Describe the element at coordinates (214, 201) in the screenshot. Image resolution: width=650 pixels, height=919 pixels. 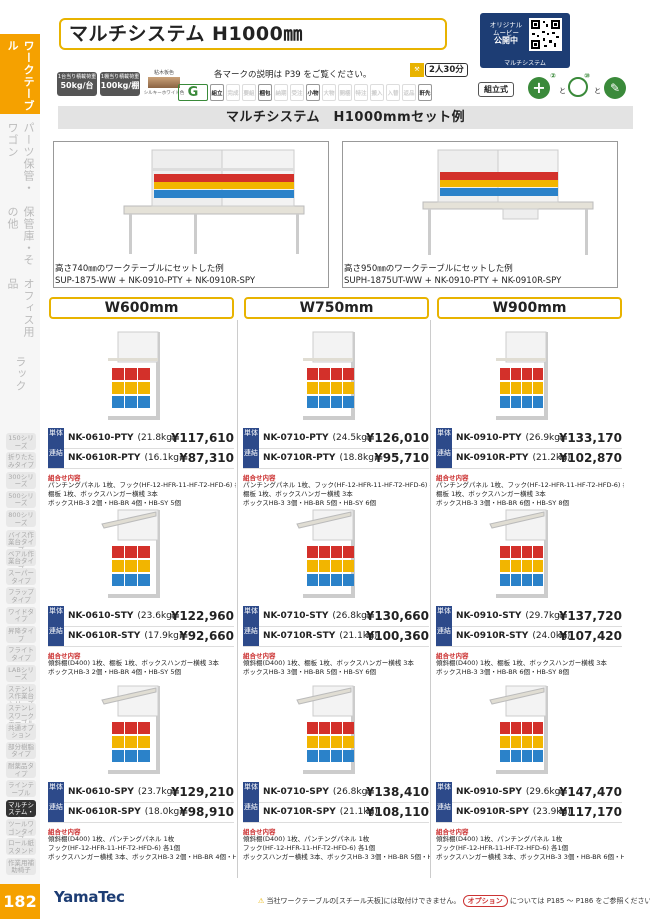
I see `example-740-image` at that location.